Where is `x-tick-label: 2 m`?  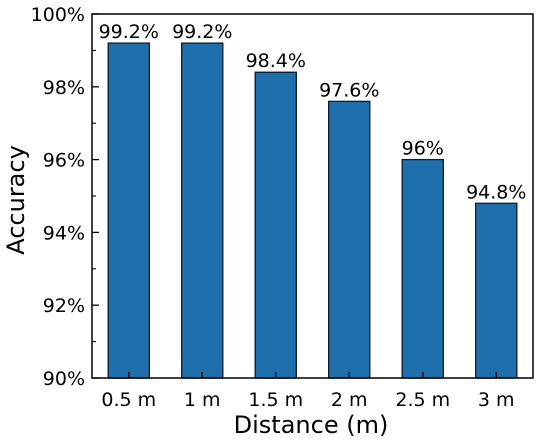
x-tick-label: 2 m is located at coordinates (349, 400).